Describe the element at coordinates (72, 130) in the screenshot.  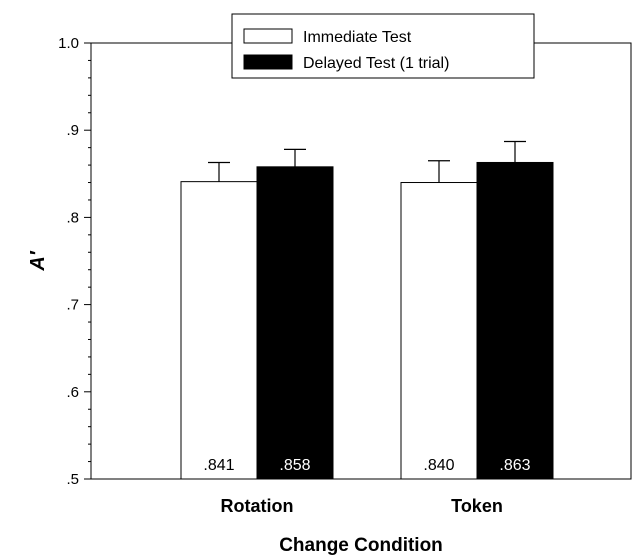
I see `y-tick-label: .9` at that location.